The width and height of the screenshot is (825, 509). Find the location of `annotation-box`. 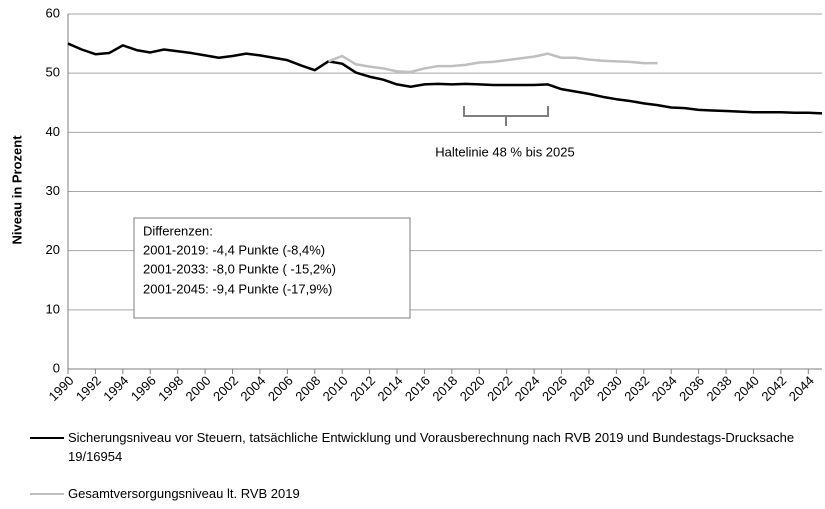

annotation-box is located at coordinates (272, 268).